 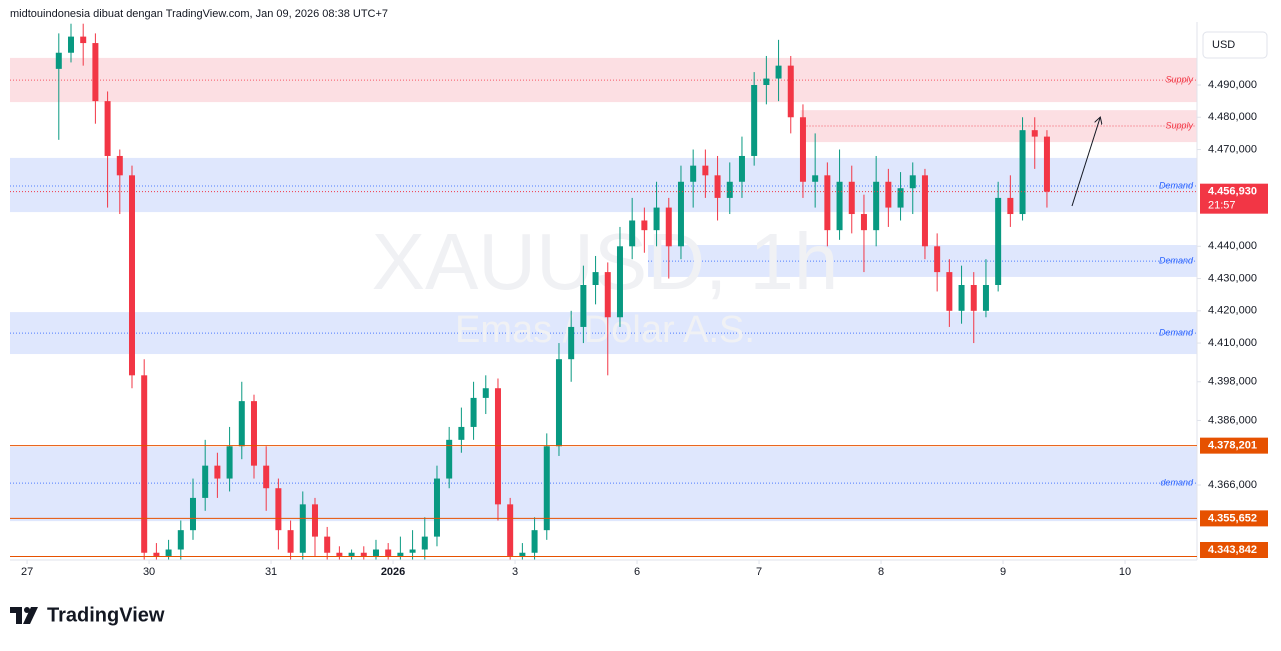 I want to click on y-tick-label: 4.420,000, so click(x=1232, y=311).